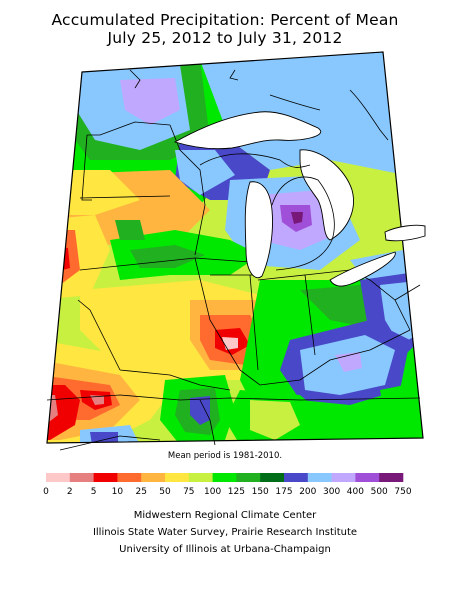  What do you see at coordinates (118, 492) in the screenshot?
I see `legend-label: 10` at bounding box center [118, 492].